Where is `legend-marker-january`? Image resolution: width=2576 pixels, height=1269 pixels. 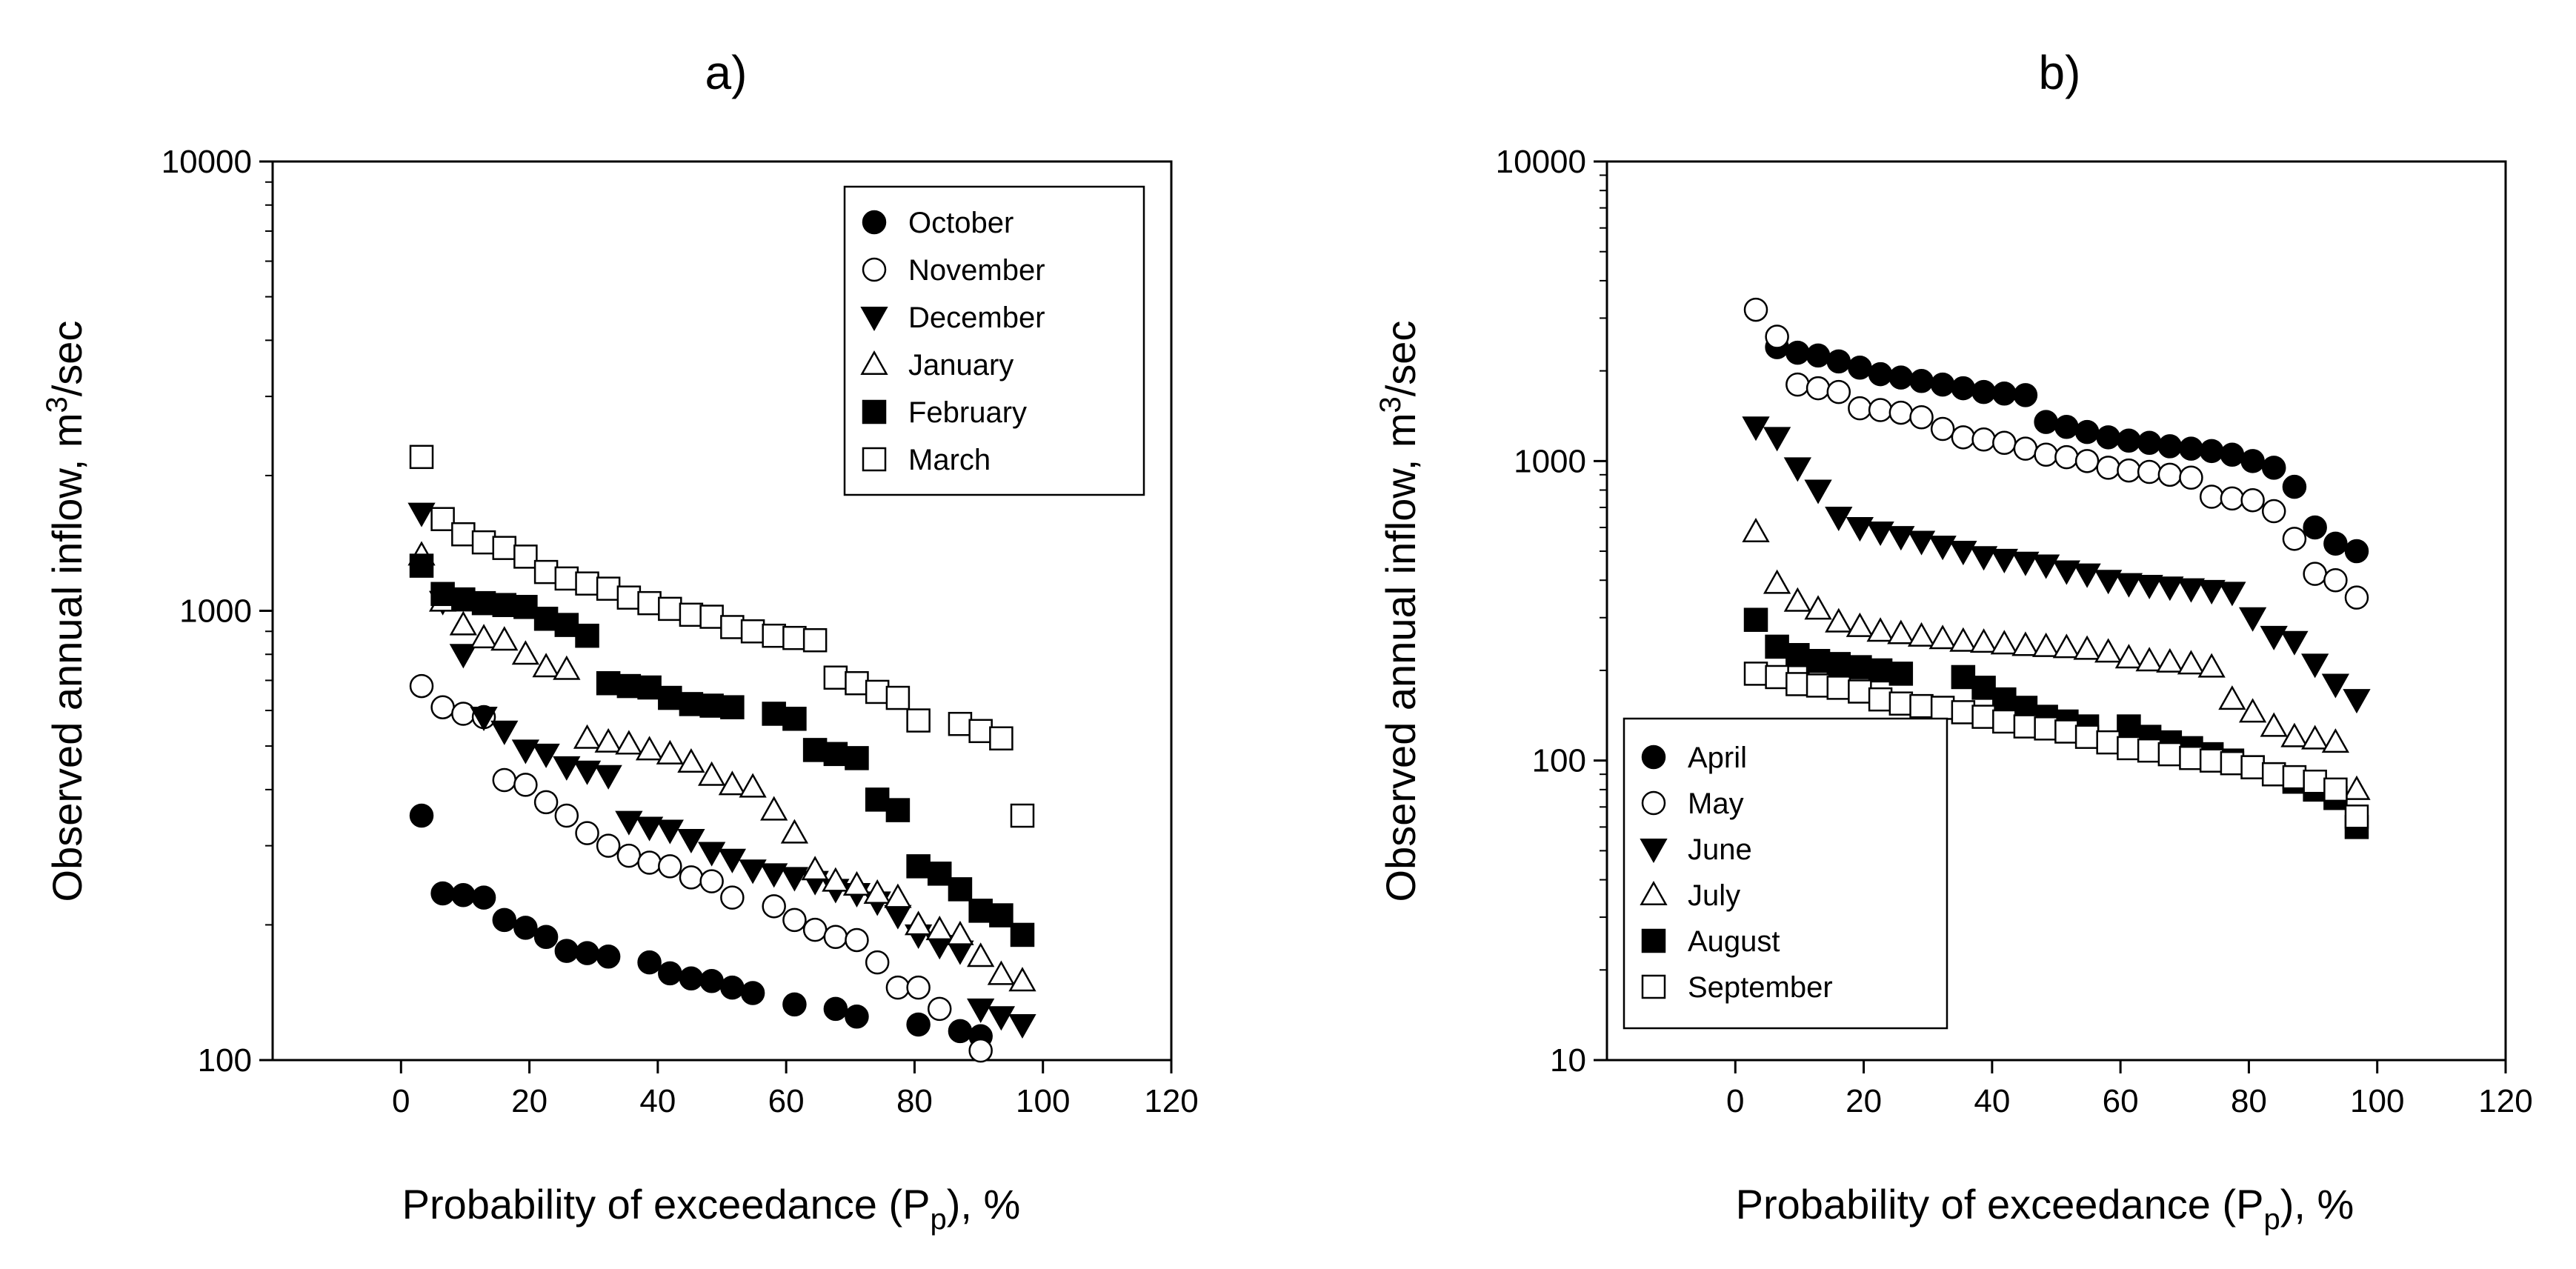
legend-marker-january is located at coordinates (874, 362).